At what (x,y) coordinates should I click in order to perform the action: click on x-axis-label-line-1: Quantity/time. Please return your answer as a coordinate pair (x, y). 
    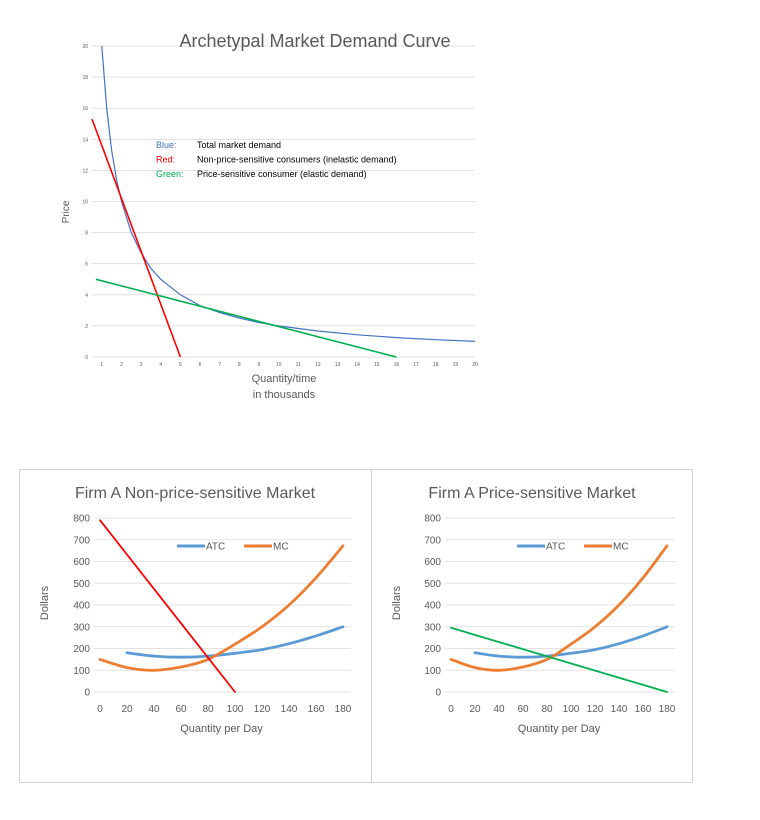
    Looking at the image, I should click on (284, 379).